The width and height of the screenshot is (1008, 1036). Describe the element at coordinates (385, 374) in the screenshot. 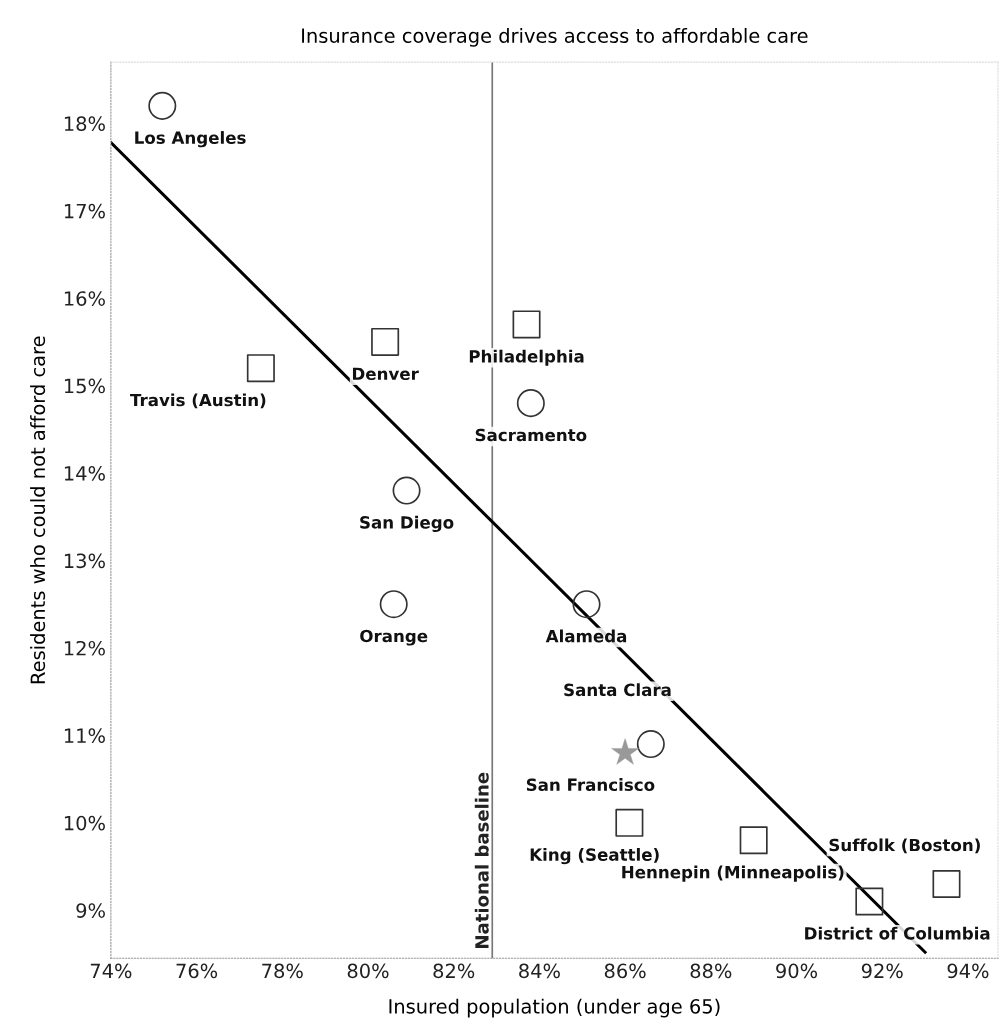

I see `annotation: Denver` at that location.